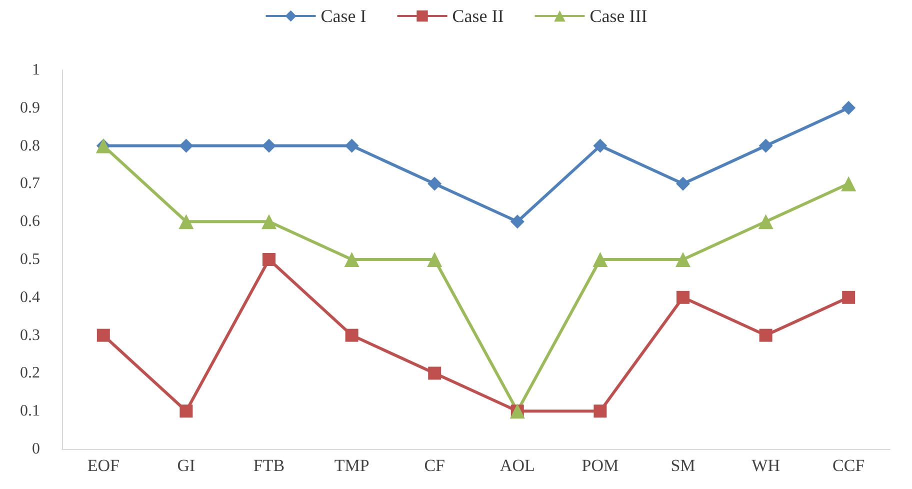 Image resolution: width=912 pixels, height=489 pixels. What do you see at coordinates (36, 70) in the screenshot?
I see `y-tick-label: 1` at bounding box center [36, 70].